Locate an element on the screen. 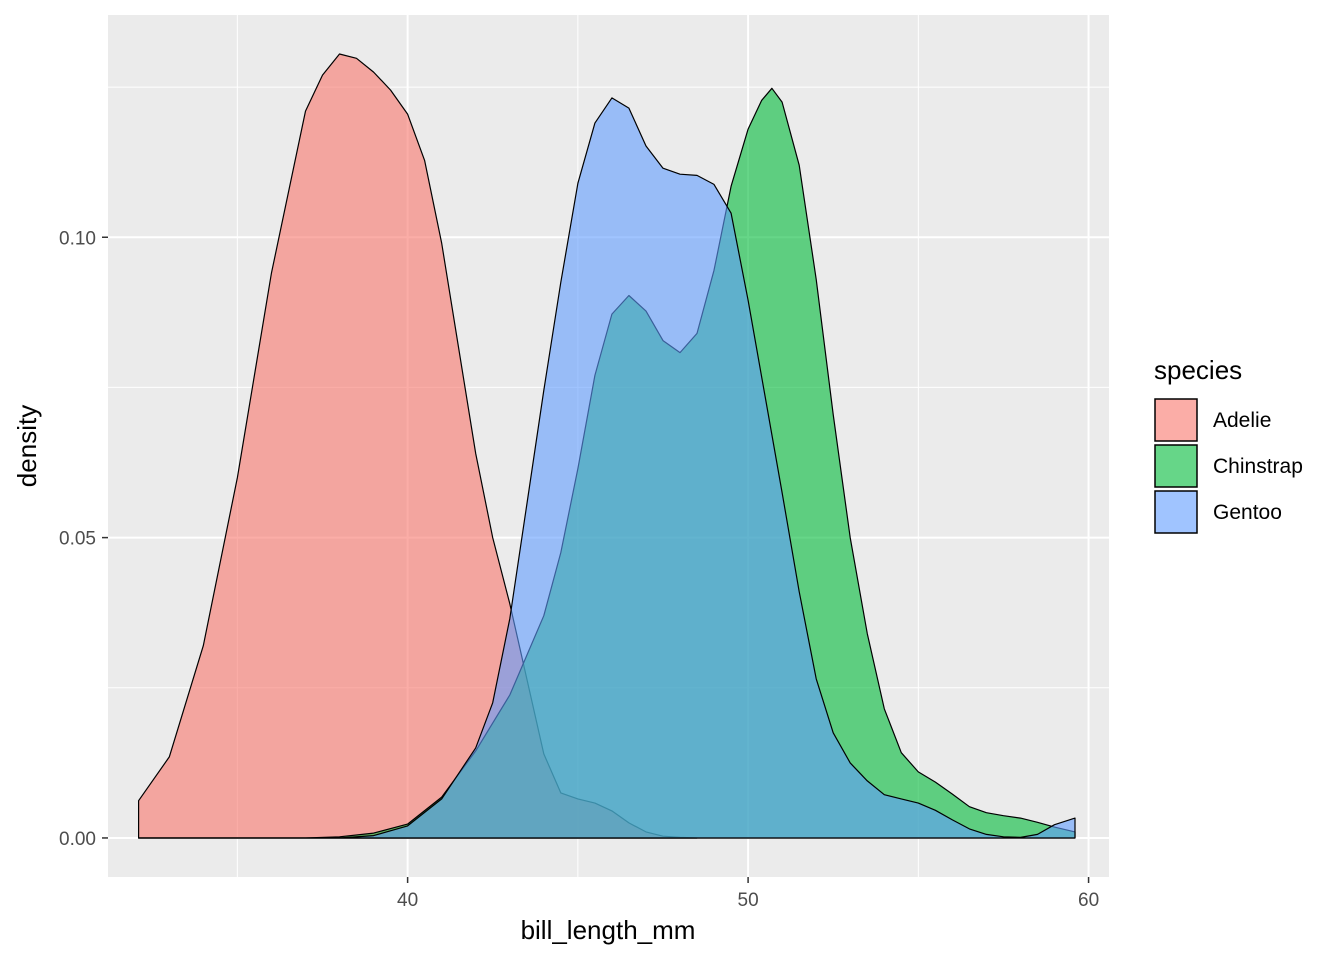 The height and width of the screenshot is (960, 1344). y-tick-label: 0.00 is located at coordinates (77, 839).